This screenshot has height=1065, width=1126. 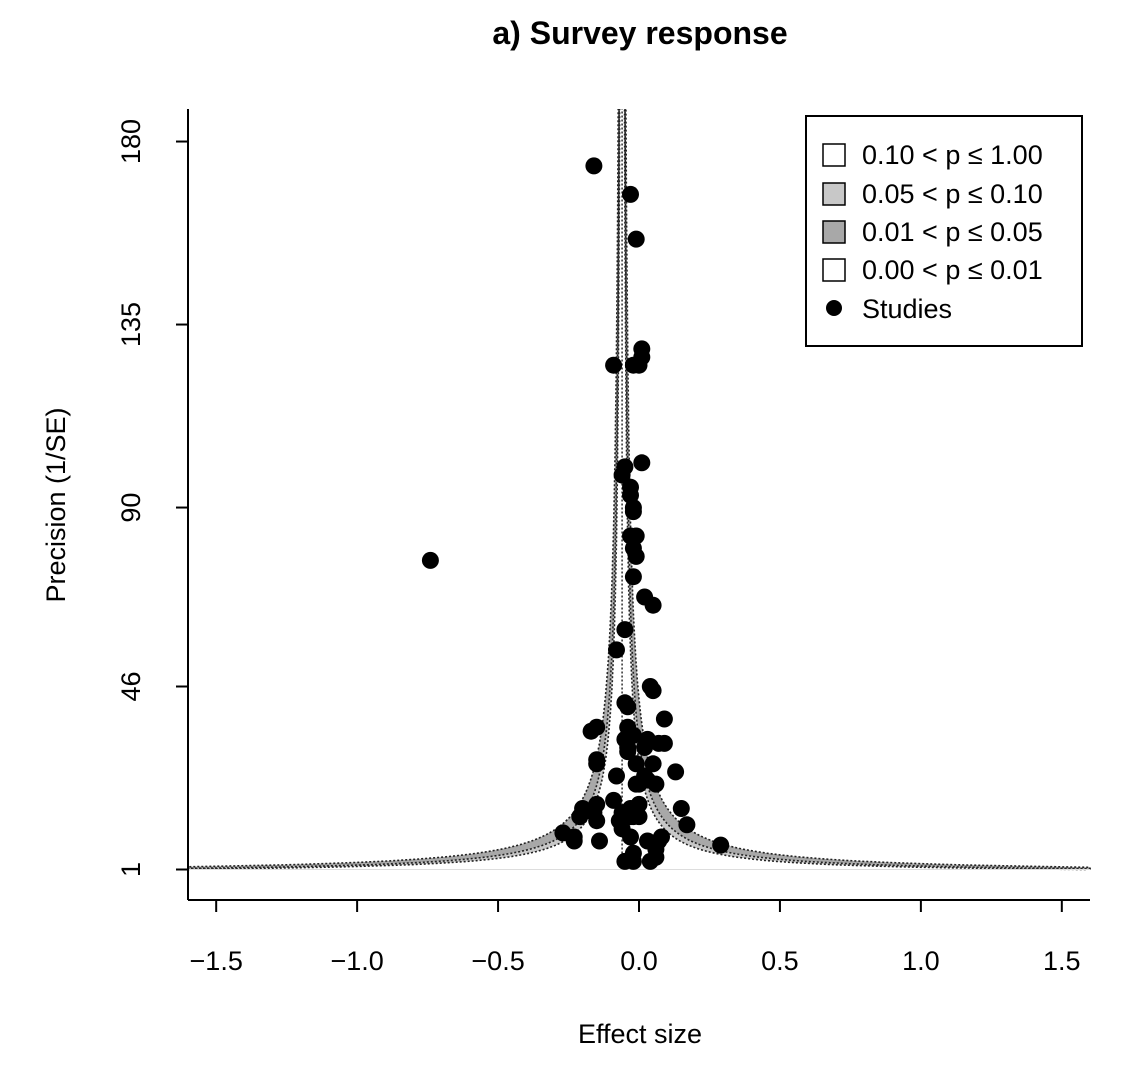 What do you see at coordinates (952, 194) in the screenshot?
I see `legend-label-band-2: 0.05 < p ≤ 0.10` at bounding box center [952, 194].